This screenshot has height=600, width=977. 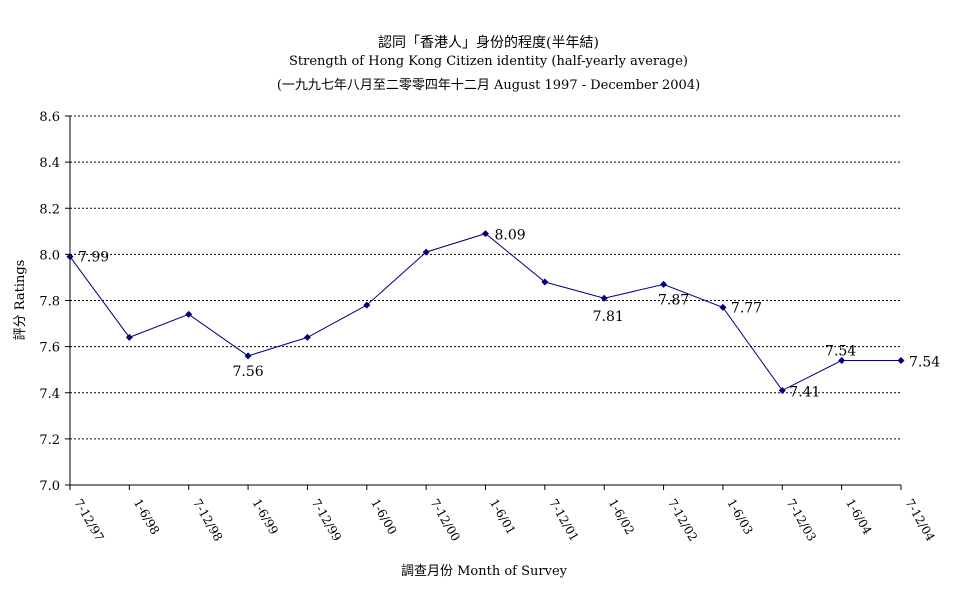 I want to click on y-tick-label: 7.6, so click(x=49, y=348).